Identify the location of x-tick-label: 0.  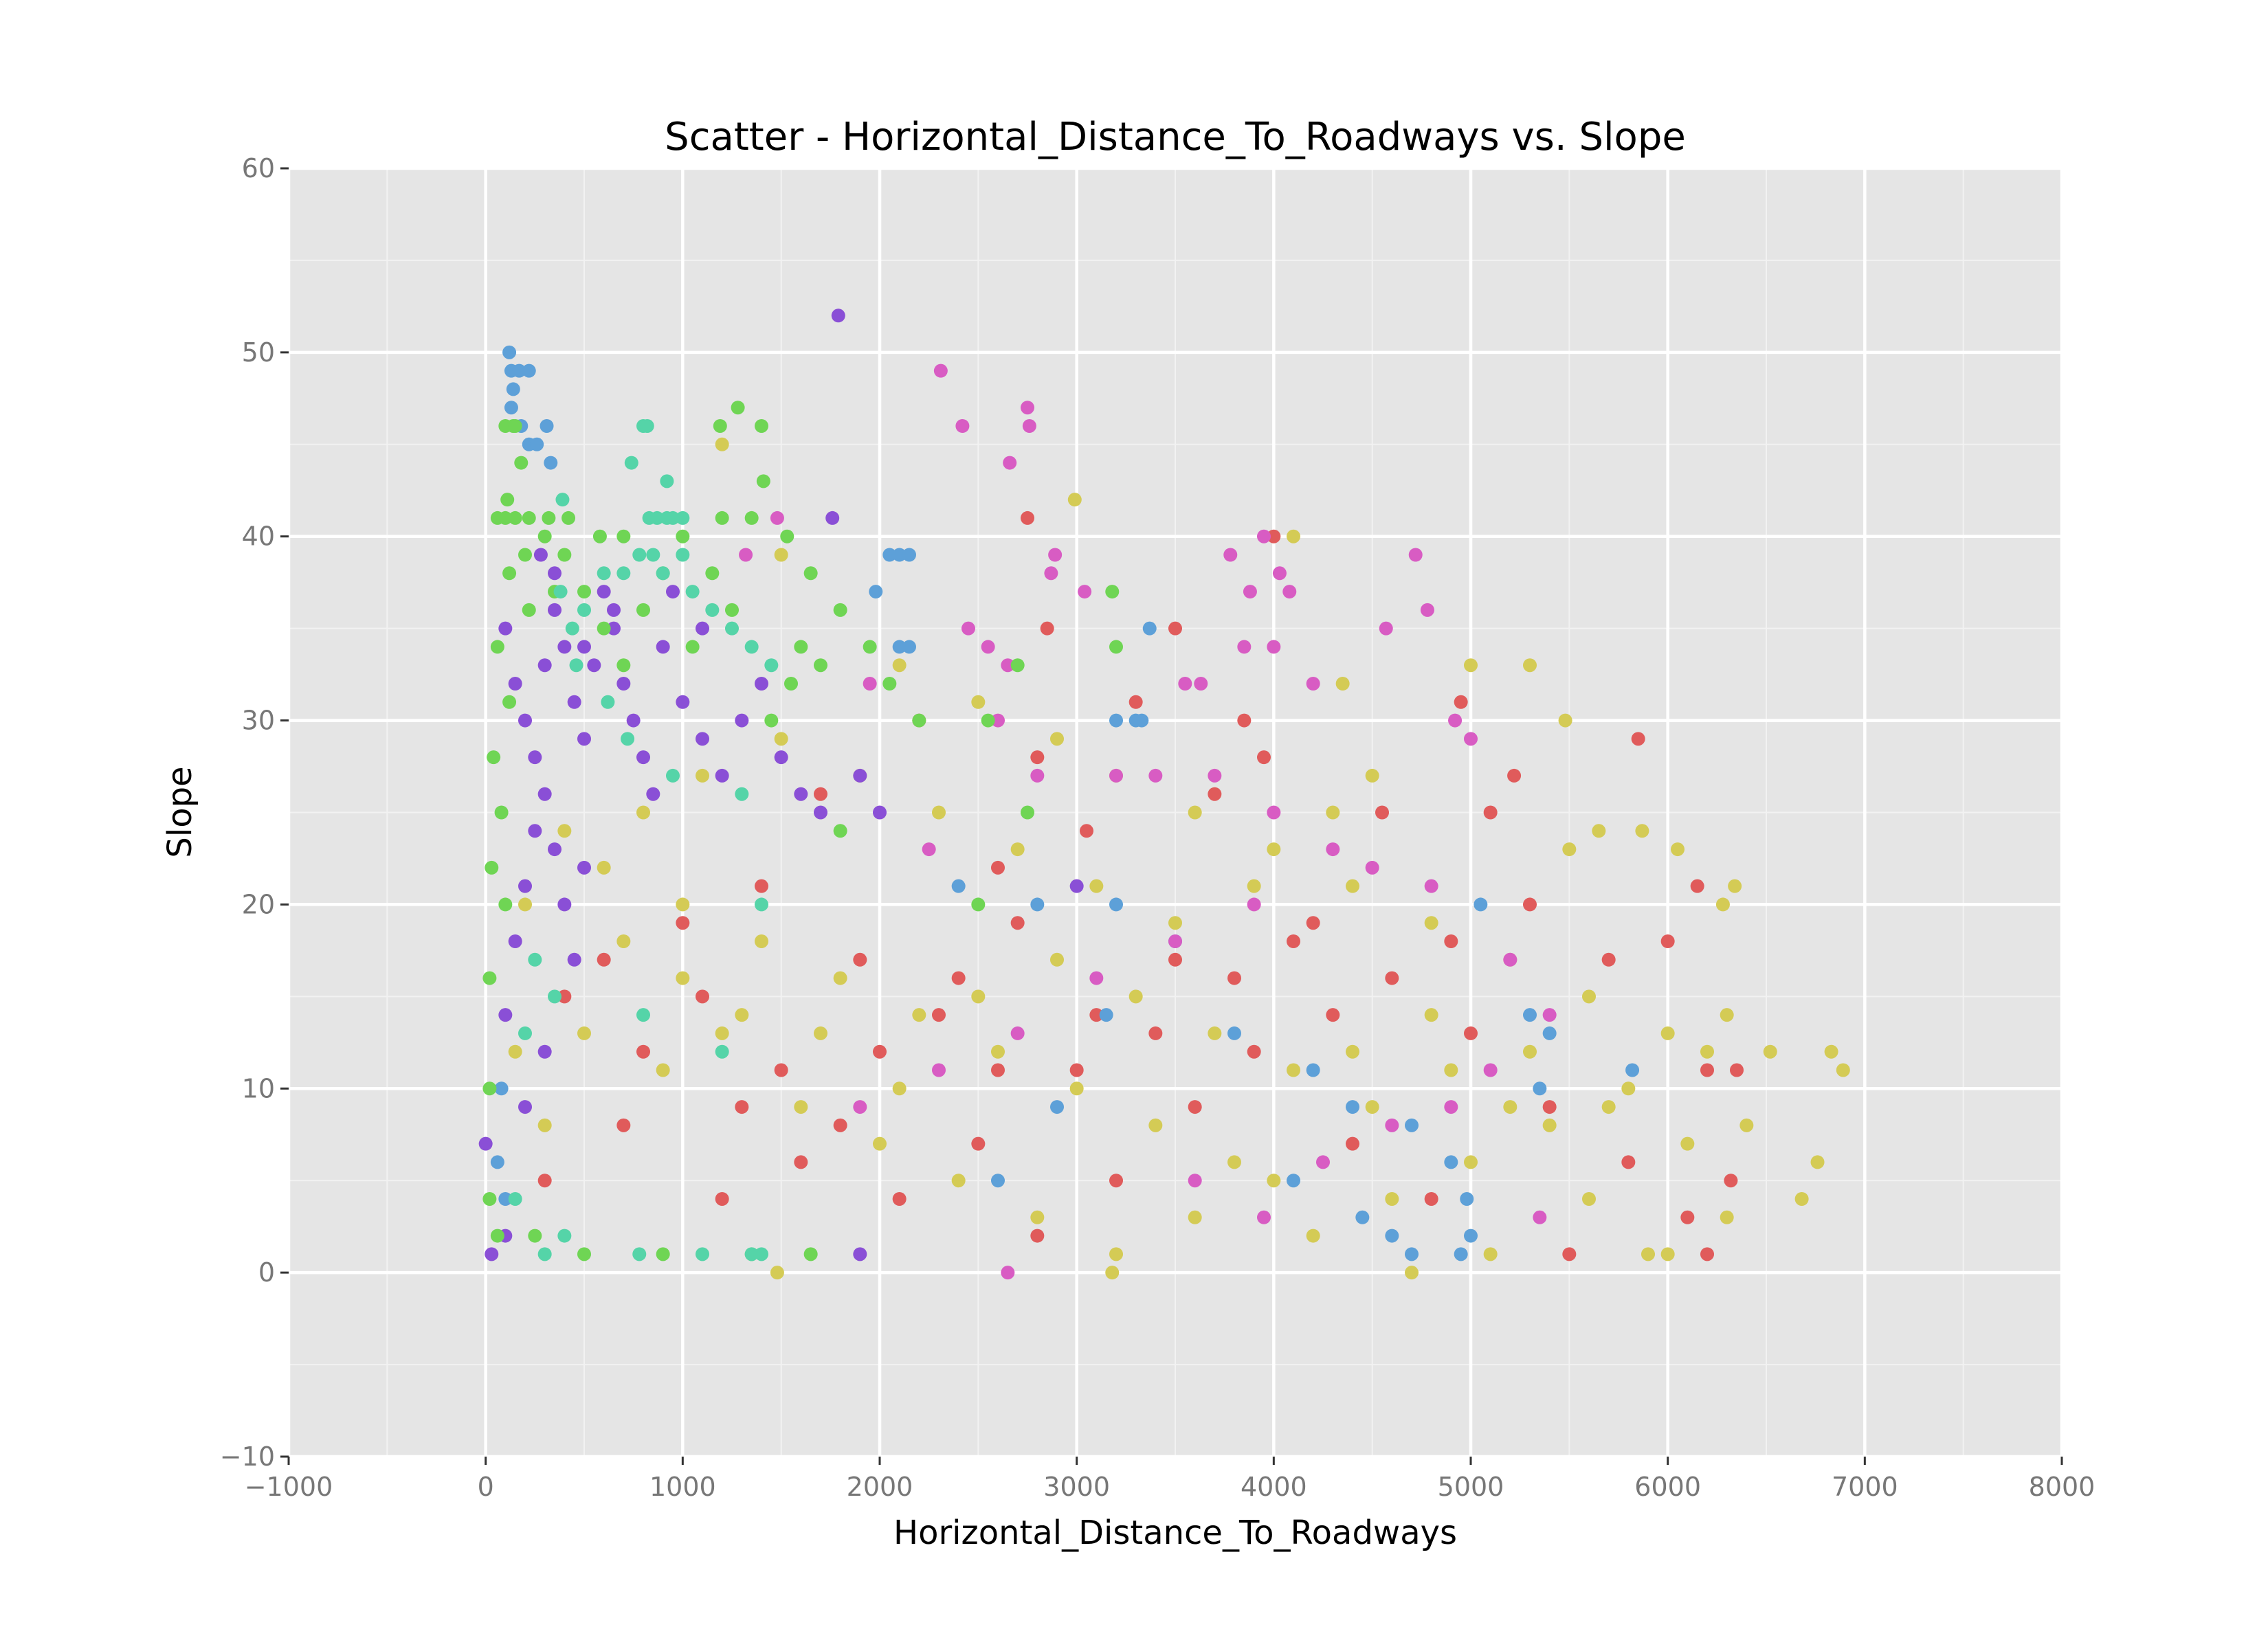
(486, 1487).